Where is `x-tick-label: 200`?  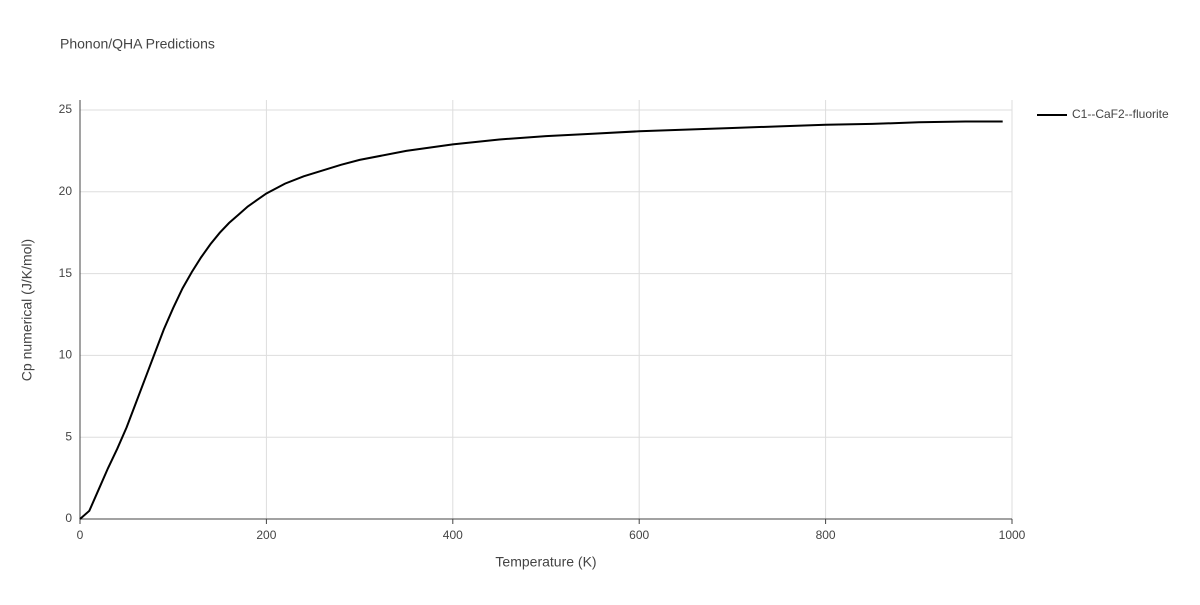
x-tick-label: 200 is located at coordinates (266, 535).